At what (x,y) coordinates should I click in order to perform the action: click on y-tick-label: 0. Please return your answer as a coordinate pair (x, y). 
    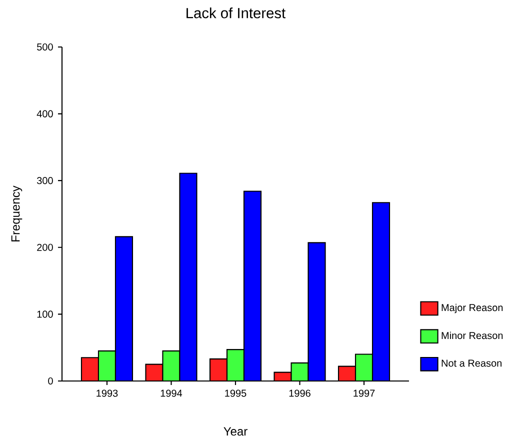
    Looking at the image, I should click on (50, 381).